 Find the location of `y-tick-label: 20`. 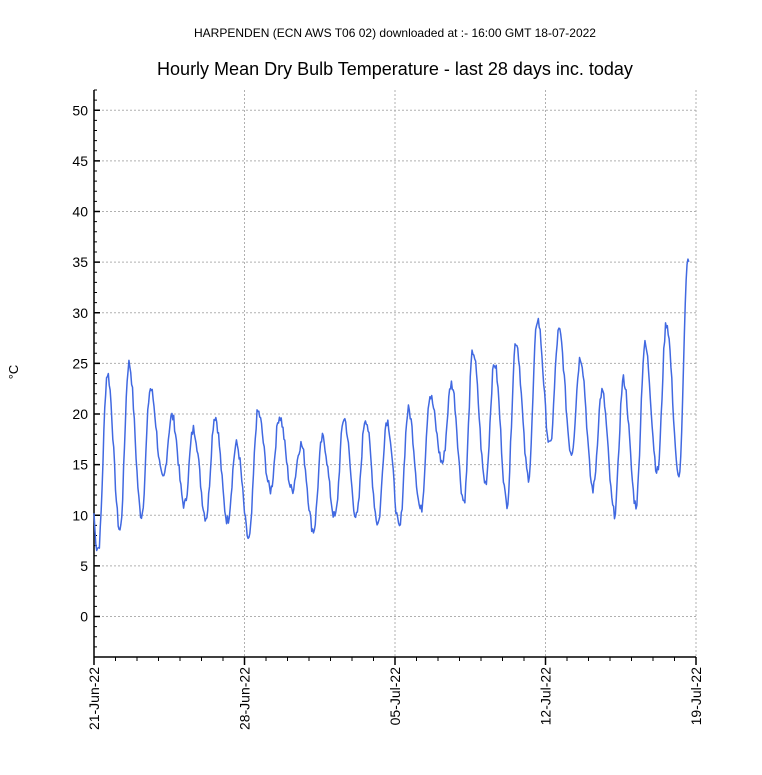

y-tick-label: 20 is located at coordinates (80, 414).